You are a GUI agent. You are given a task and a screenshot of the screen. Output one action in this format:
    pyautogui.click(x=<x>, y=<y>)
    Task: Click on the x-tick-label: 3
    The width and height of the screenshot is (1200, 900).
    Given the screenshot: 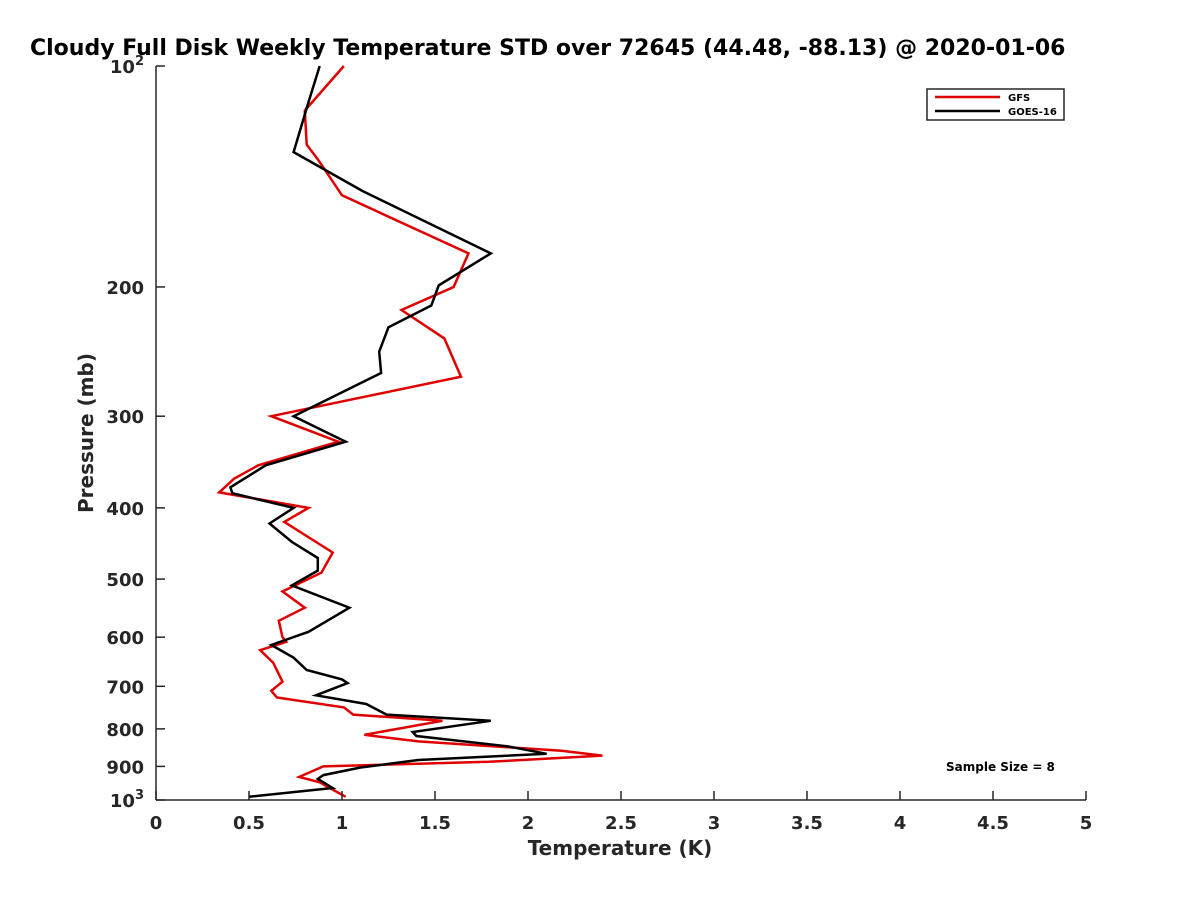 What is the action you would take?
    pyautogui.click(x=714, y=823)
    